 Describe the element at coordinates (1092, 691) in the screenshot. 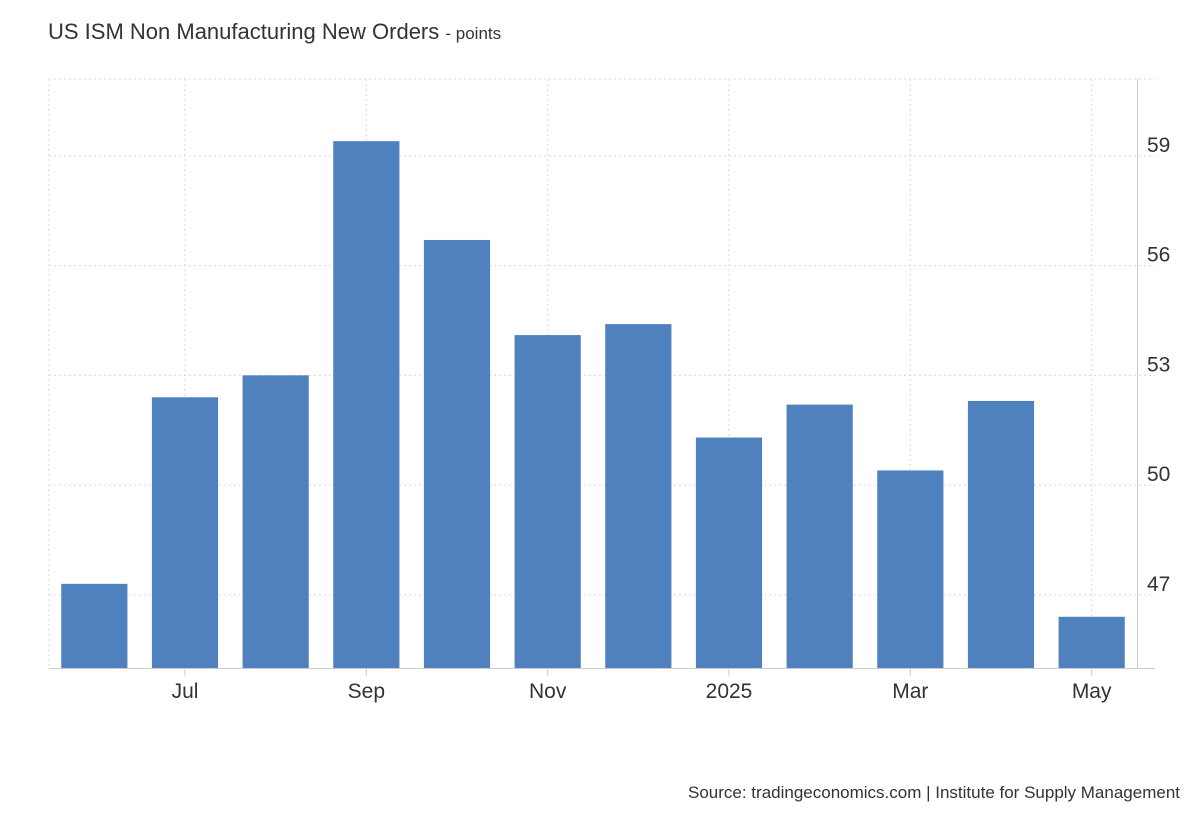

I see `x-tick-label-may: May` at that location.